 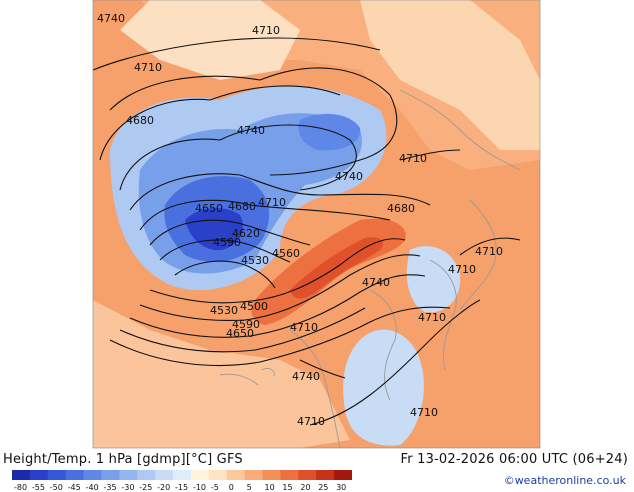 What do you see at coordinates (564, 480) in the screenshot?
I see `credit-link: ©weatheronline.co.uk` at bounding box center [564, 480].